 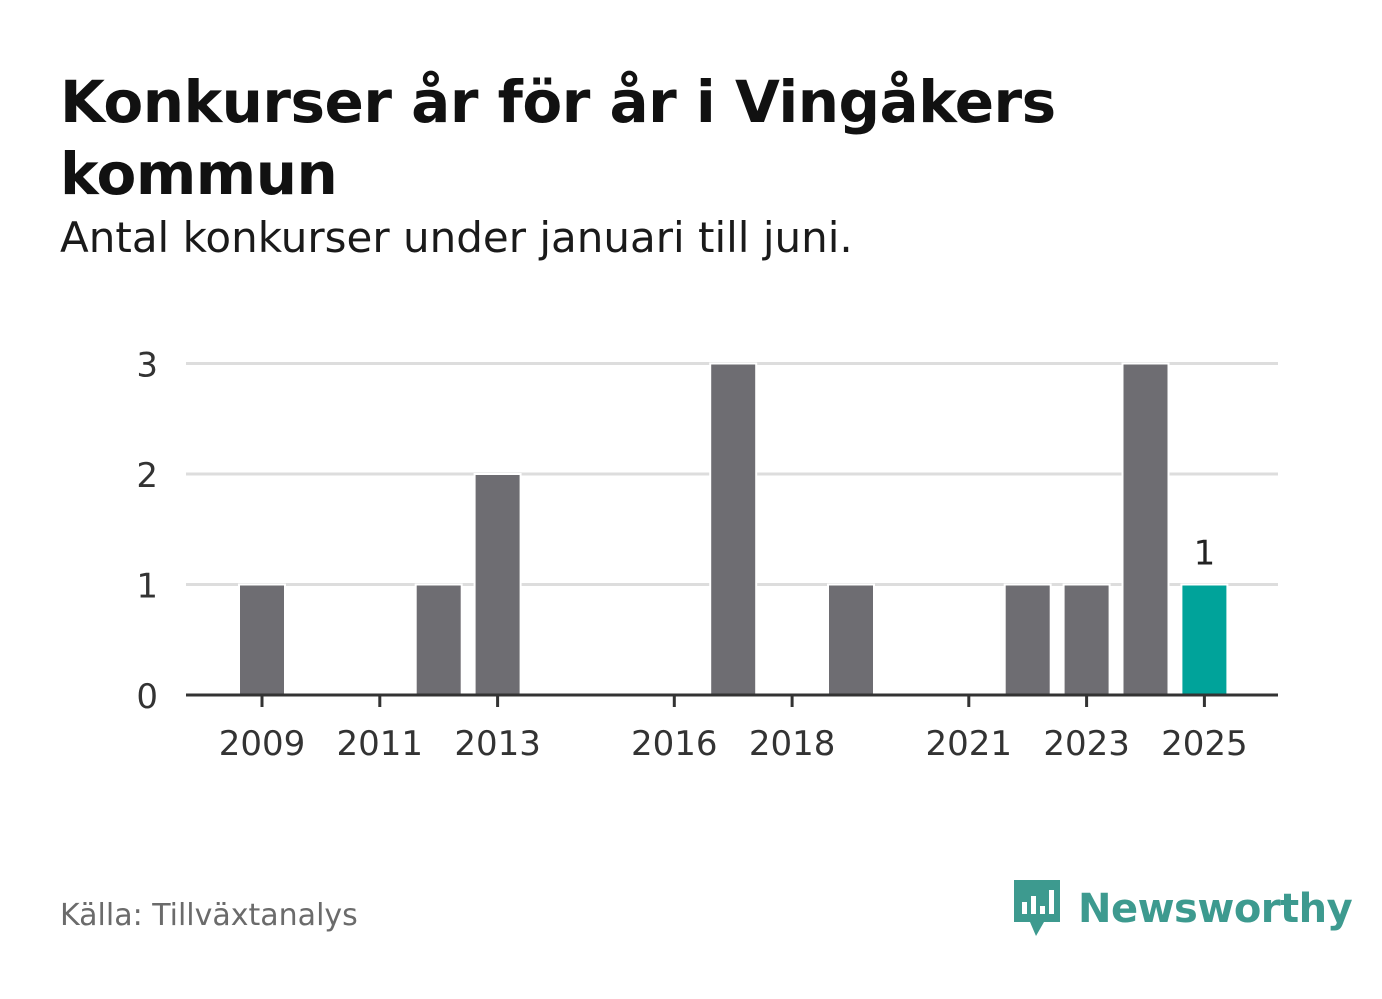 What do you see at coordinates (147, 697) in the screenshot?
I see `y-tick-label: 0` at bounding box center [147, 697].